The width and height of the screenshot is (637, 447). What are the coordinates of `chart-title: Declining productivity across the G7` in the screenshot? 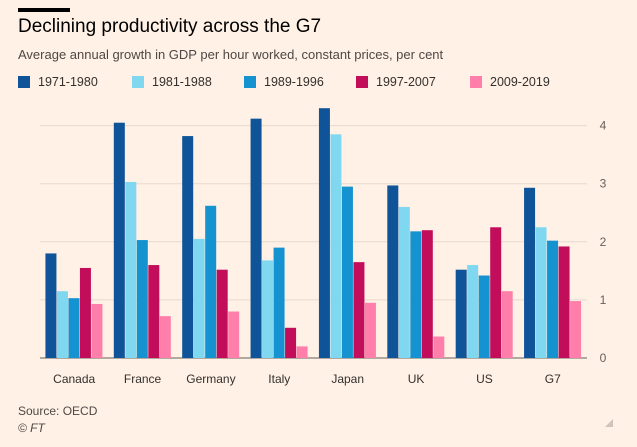 It's located at (170, 26).